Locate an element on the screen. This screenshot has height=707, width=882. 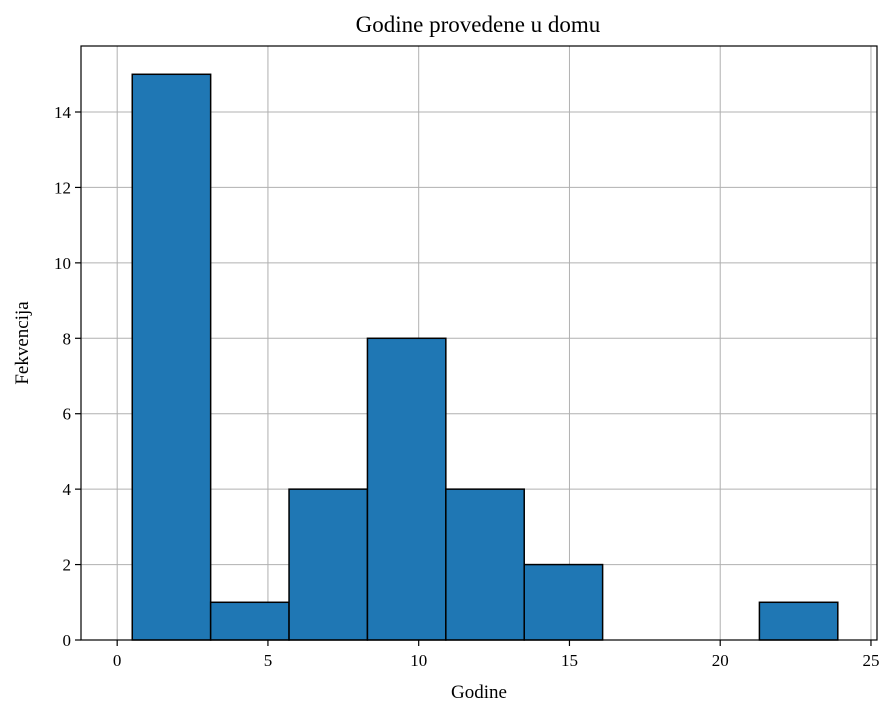
y-axis-label: Fekvencija is located at coordinates (22, 343).